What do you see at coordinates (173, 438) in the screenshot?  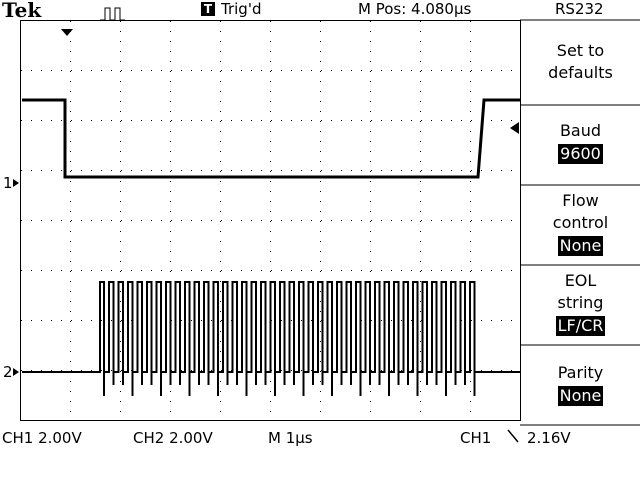 I see `ch2-scale: CH2 2.00V` at bounding box center [173, 438].